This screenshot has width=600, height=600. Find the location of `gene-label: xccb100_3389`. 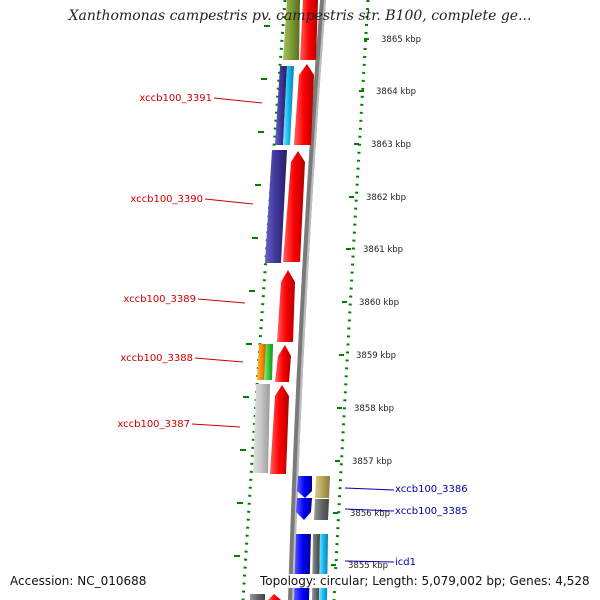

gene-label: xccb100_3389 is located at coordinates (159, 299).